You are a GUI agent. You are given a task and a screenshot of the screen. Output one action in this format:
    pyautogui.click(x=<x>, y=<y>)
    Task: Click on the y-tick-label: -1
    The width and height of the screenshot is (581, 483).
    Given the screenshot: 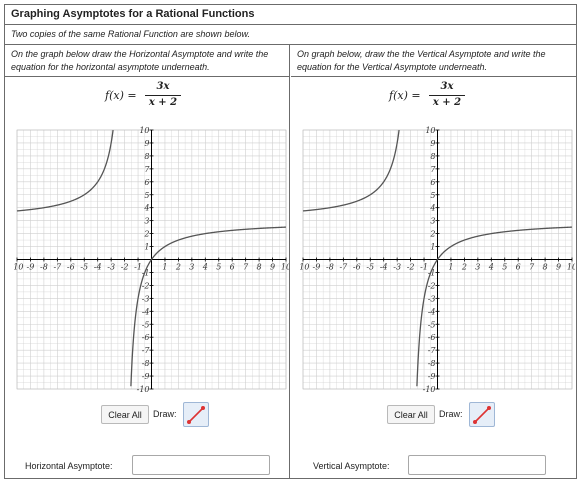 What is the action you would take?
    pyautogui.click(x=146, y=272)
    